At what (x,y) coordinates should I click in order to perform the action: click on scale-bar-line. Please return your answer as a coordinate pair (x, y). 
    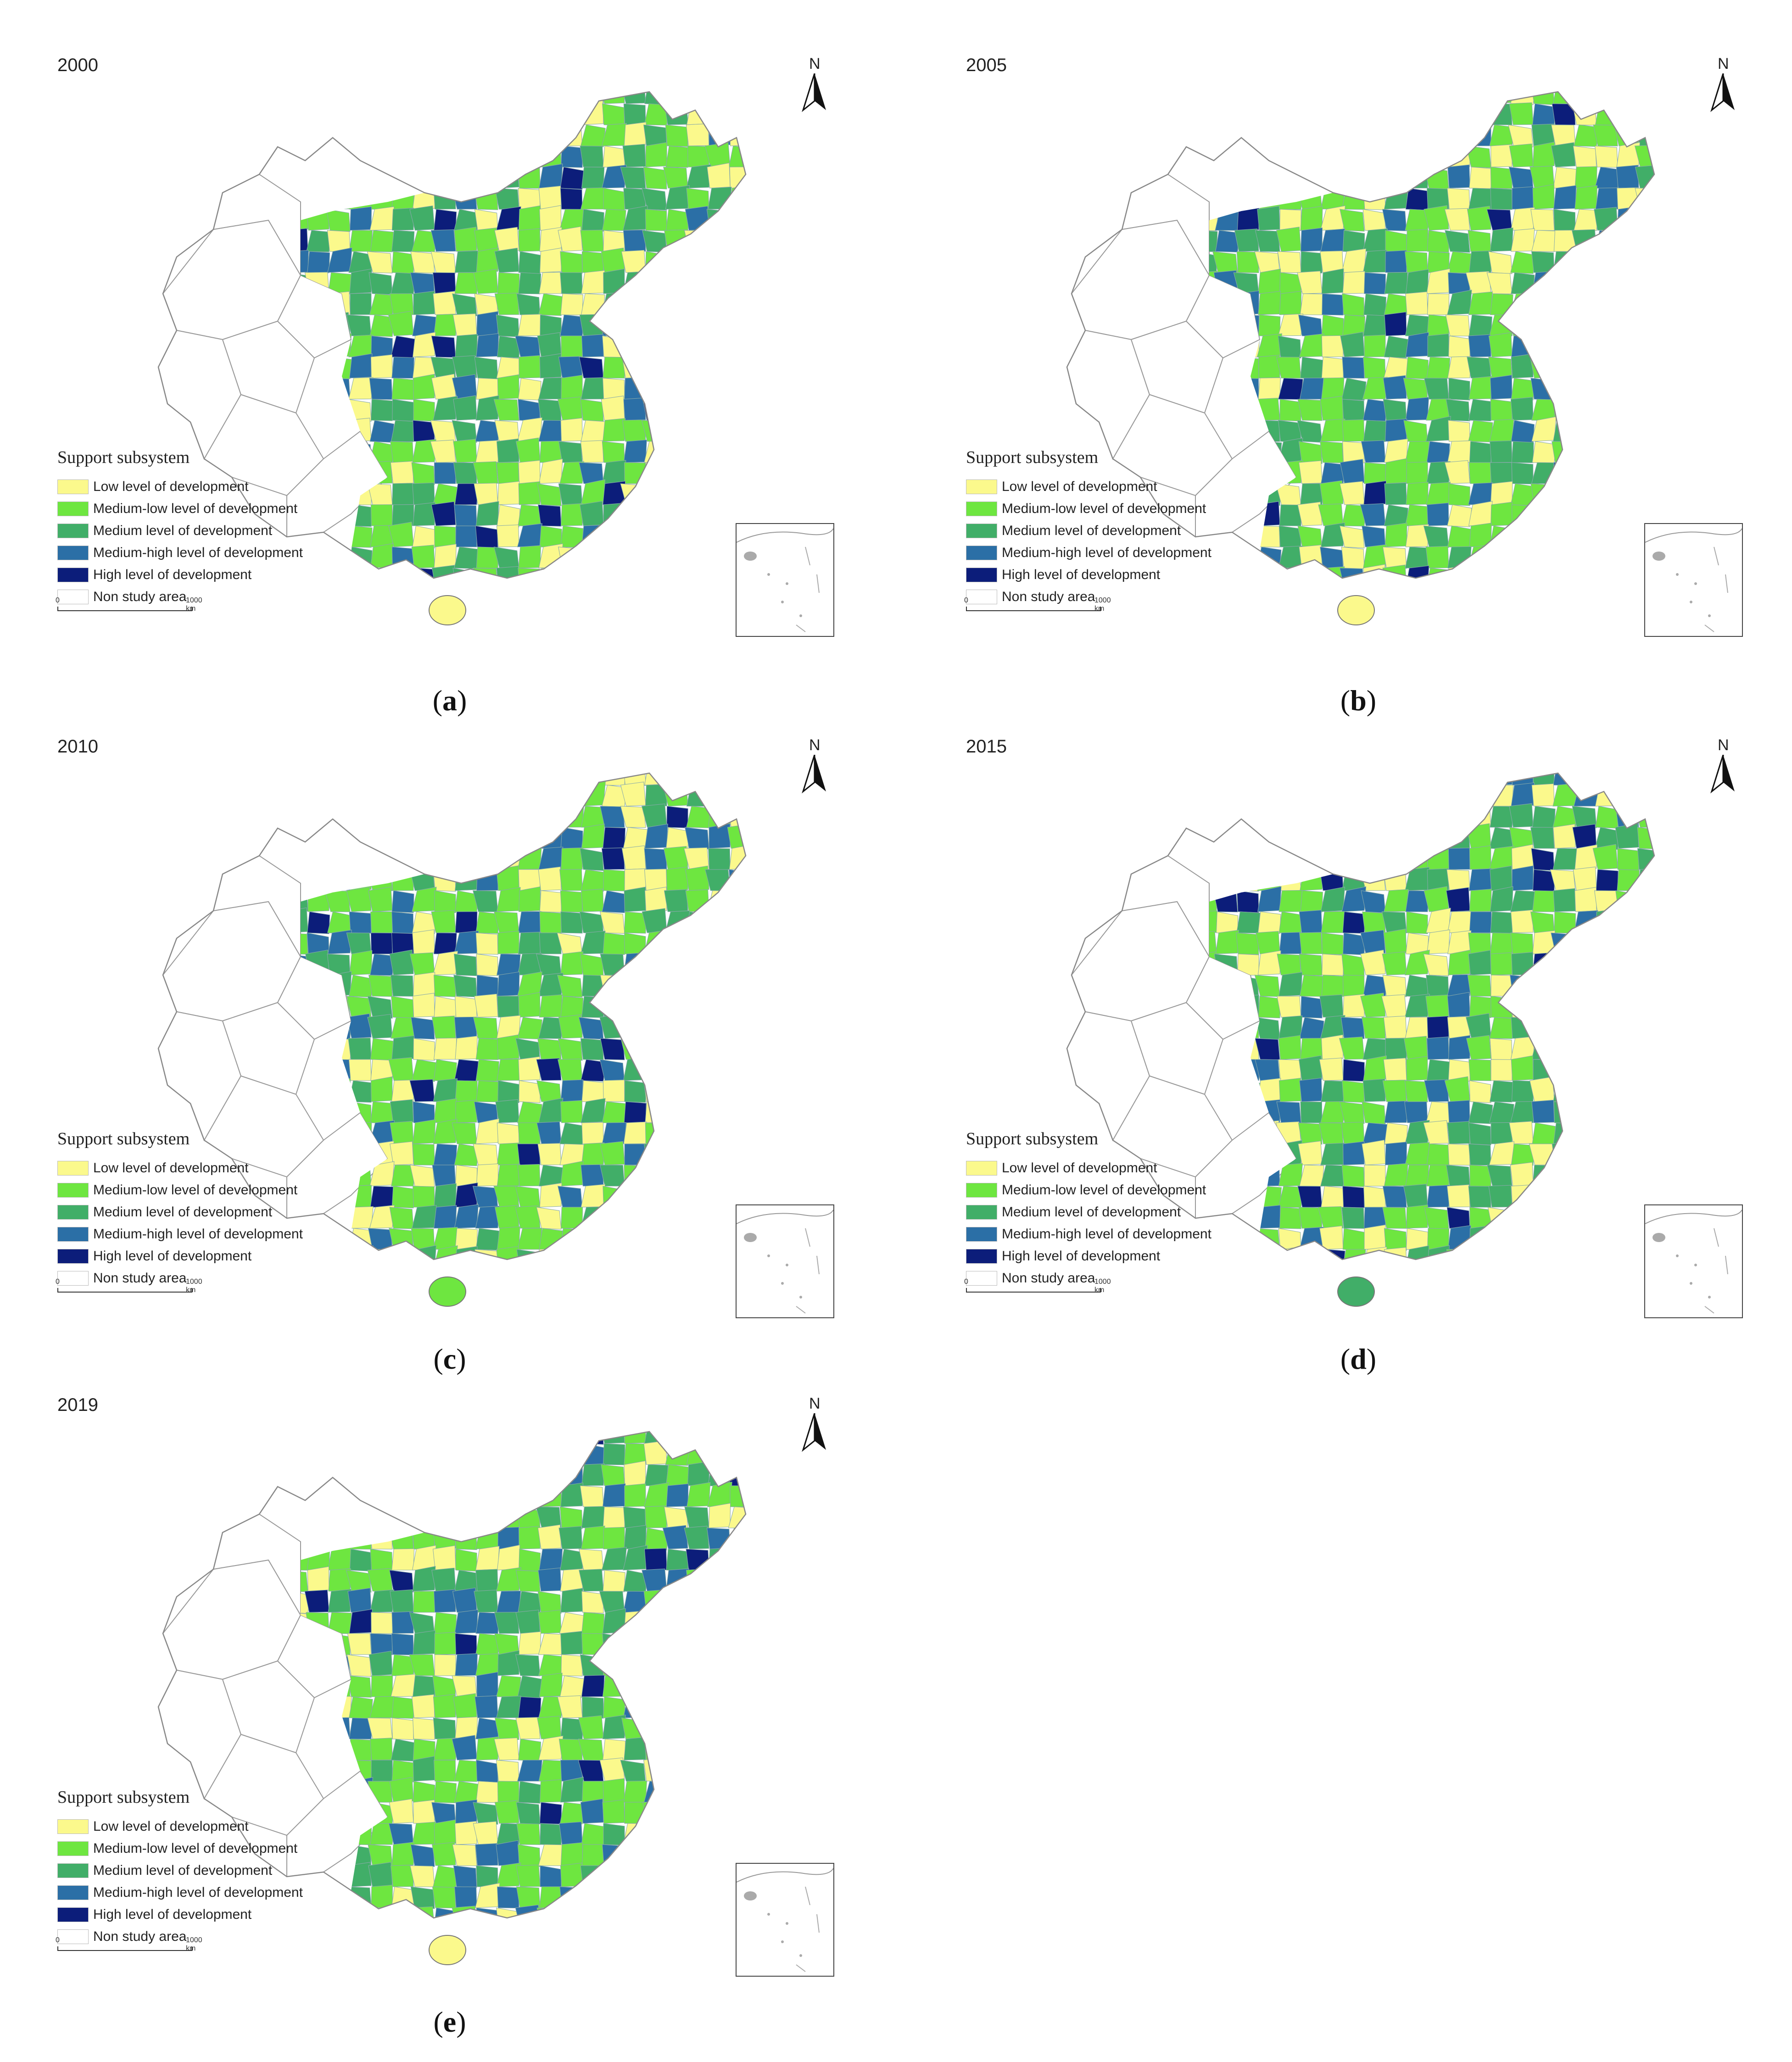
    Looking at the image, I should click on (1033, 609).